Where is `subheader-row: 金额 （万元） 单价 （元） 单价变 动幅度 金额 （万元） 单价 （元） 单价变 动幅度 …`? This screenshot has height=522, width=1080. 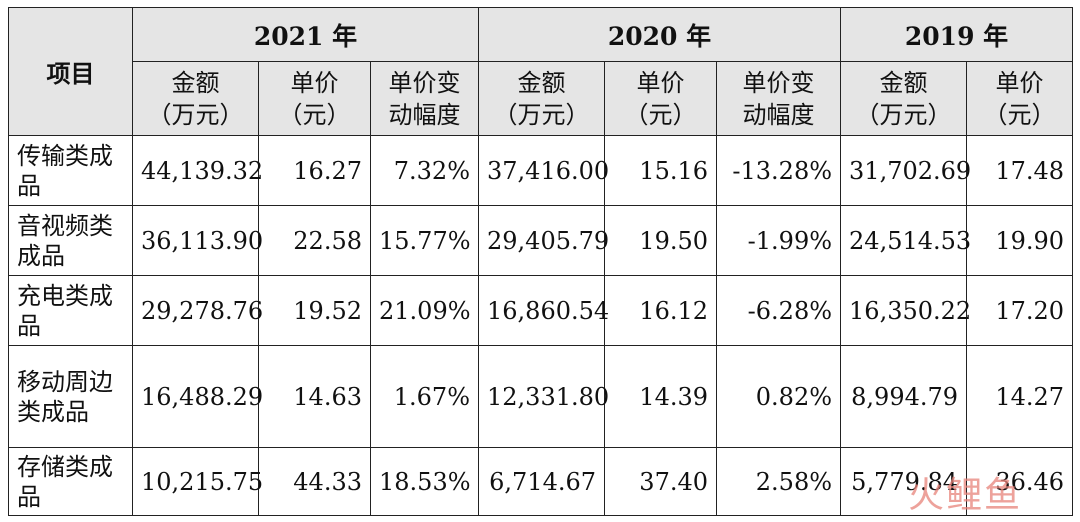 subheader-row: 金额 （万元） 单价 （元） 单价变 动幅度 金额 （万元） 单价 （元） 单价变 动幅度 … is located at coordinates (541, 98).